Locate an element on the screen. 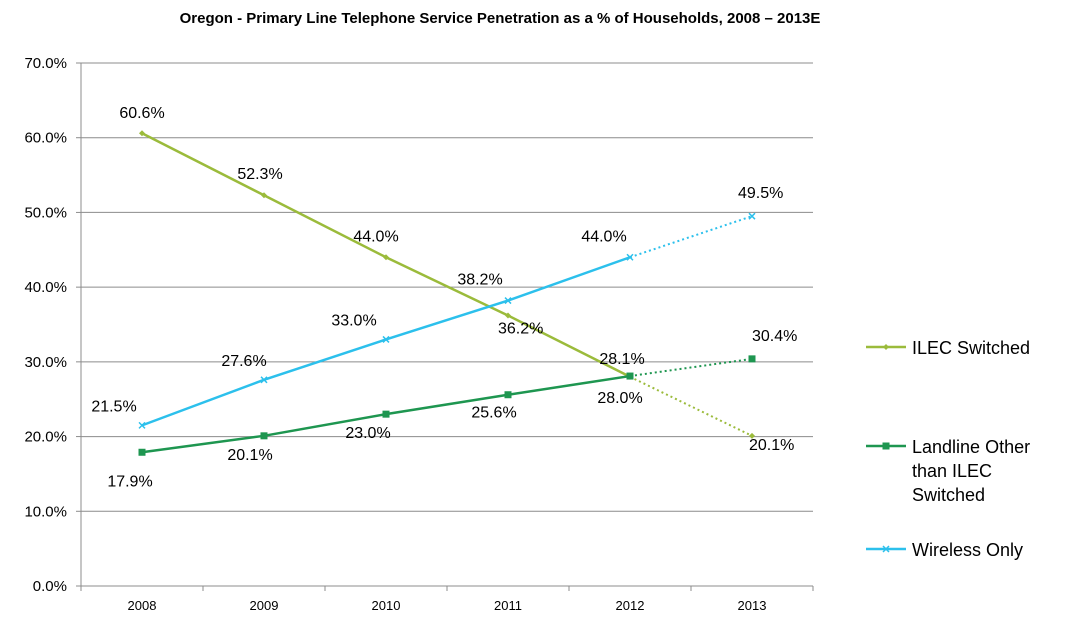 This screenshot has height=617, width=1069. legend-label: Switched is located at coordinates (948, 495).